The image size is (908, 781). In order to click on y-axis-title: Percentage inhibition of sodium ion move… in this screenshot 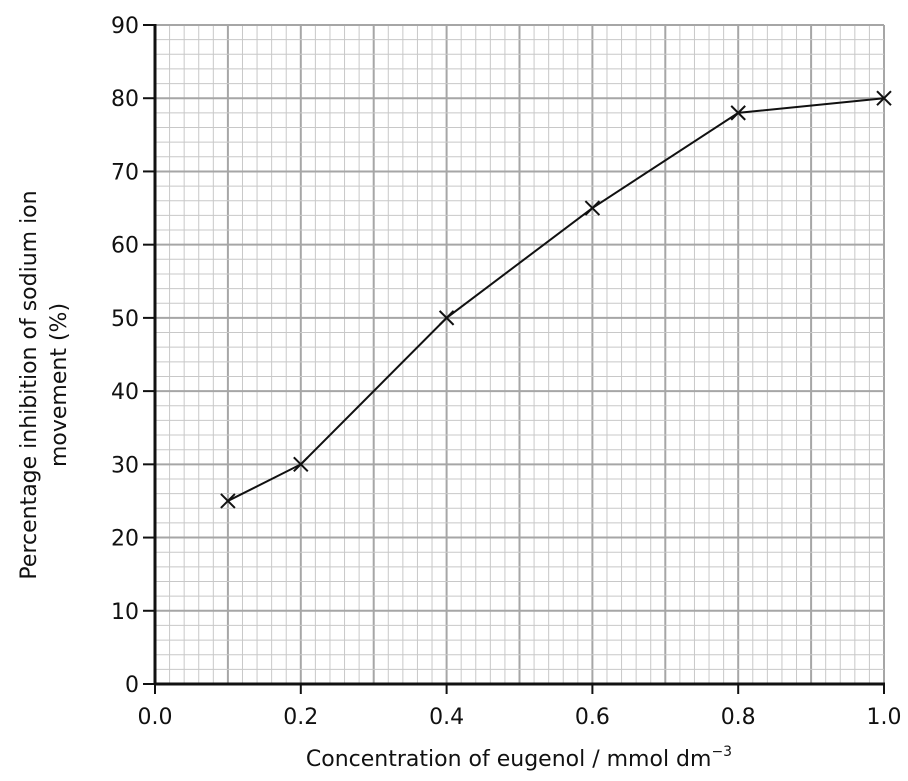, I will do `click(44, 384)`.